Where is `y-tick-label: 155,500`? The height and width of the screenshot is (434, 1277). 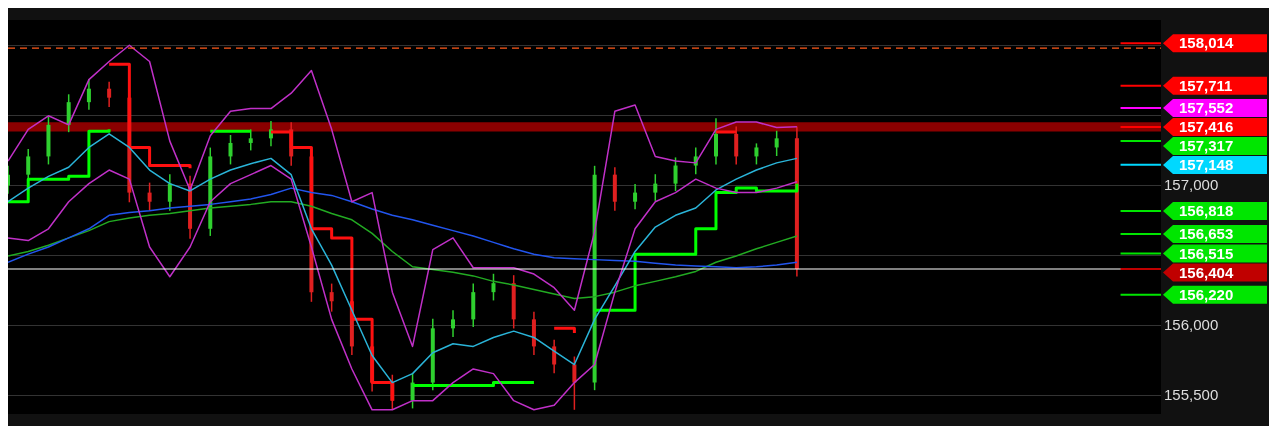
y-tick-label: 155,500 is located at coordinates (1191, 394).